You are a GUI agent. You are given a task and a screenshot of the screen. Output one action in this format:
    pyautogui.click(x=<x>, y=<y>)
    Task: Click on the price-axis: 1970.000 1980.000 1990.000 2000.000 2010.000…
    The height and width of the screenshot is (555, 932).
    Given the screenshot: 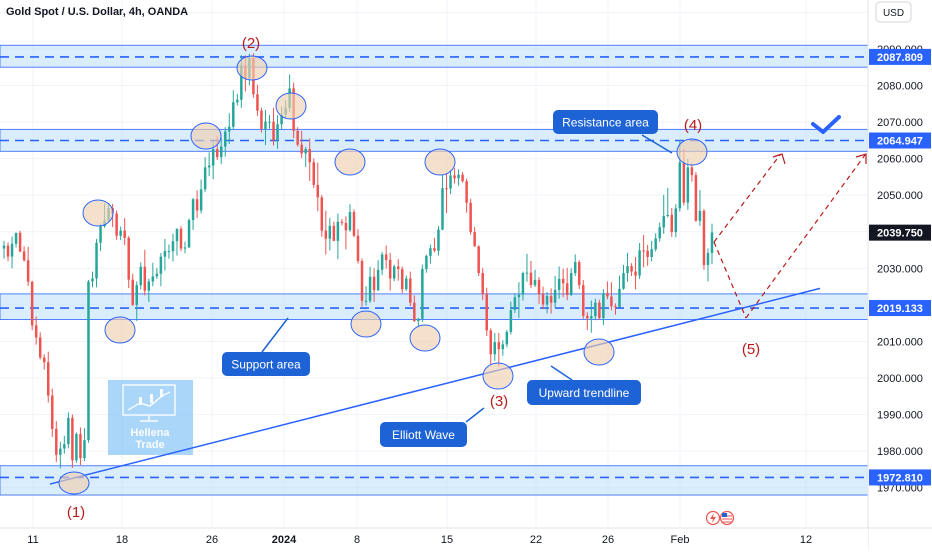 What is the action you would take?
    pyautogui.click(x=899, y=275)
    